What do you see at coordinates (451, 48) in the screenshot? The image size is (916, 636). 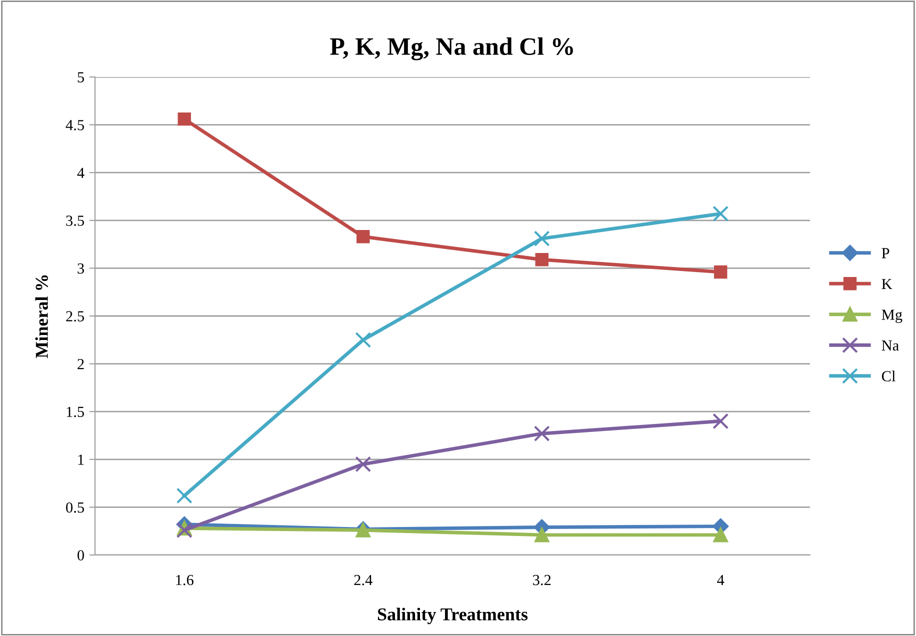 I see `chart-title: P, K, Mg, Na and Cl %` at bounding box center [451, 48].